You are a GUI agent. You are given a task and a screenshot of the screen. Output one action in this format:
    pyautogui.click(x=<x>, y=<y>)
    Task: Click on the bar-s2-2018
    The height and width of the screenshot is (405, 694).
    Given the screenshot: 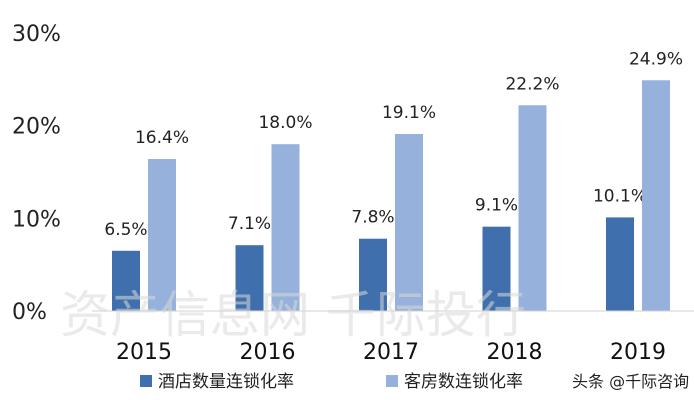 What is the action you would take?
    pyautogui.click(x=532, y=208)
    